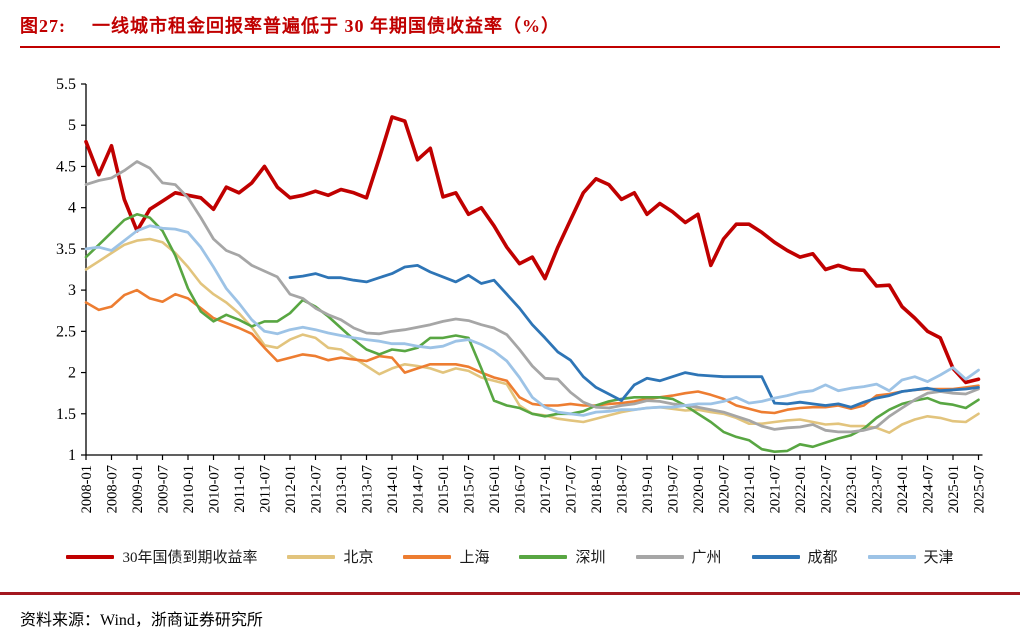 The image size is (1020, 630). Describe the element at coordinates (623, 489) in the screenshot. I see `x-tick-label: 2018-07` at that location.